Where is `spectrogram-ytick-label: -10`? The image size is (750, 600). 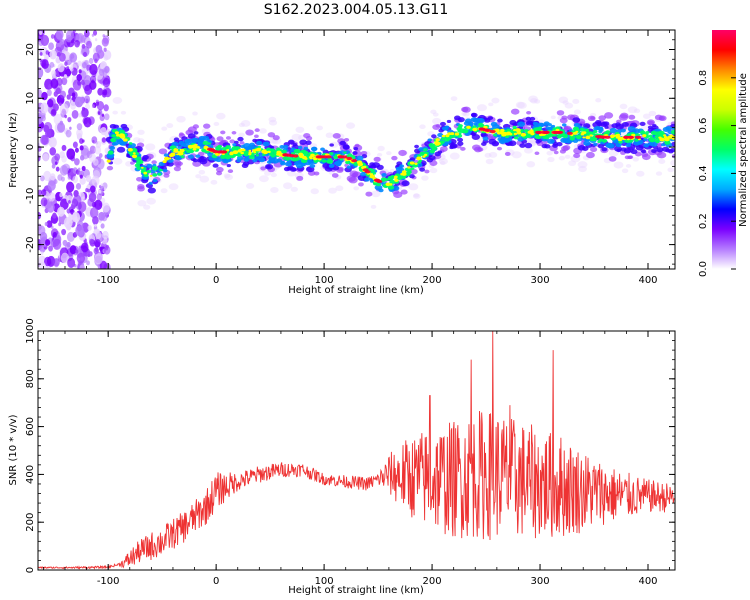 spectrogram-ytick-label: -10 is located at coordinates (30, 196).